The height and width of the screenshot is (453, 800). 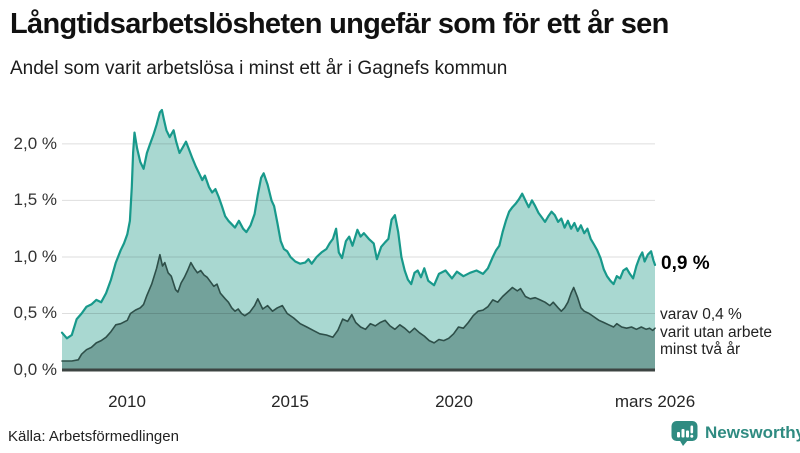 What do you see at coordinates (35, 312) in the screenshot?
I see `y-tick-label: 0,5 %` at bounding box center [35, 312].